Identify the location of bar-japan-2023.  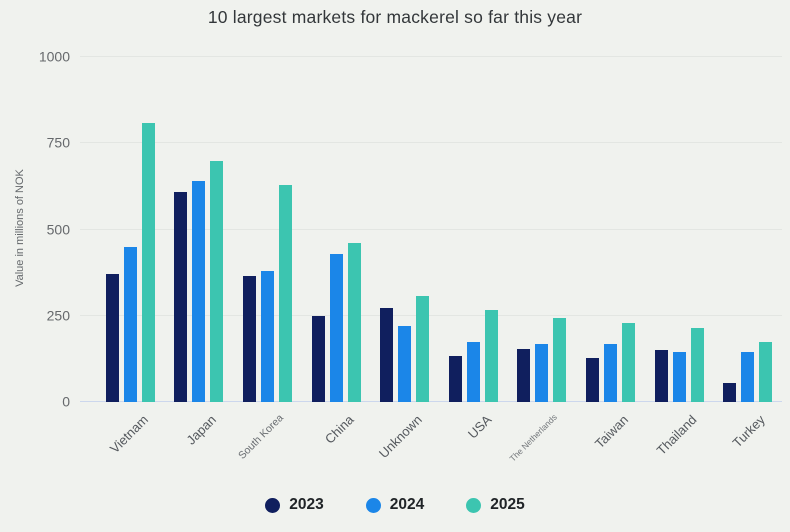
(181, 296).